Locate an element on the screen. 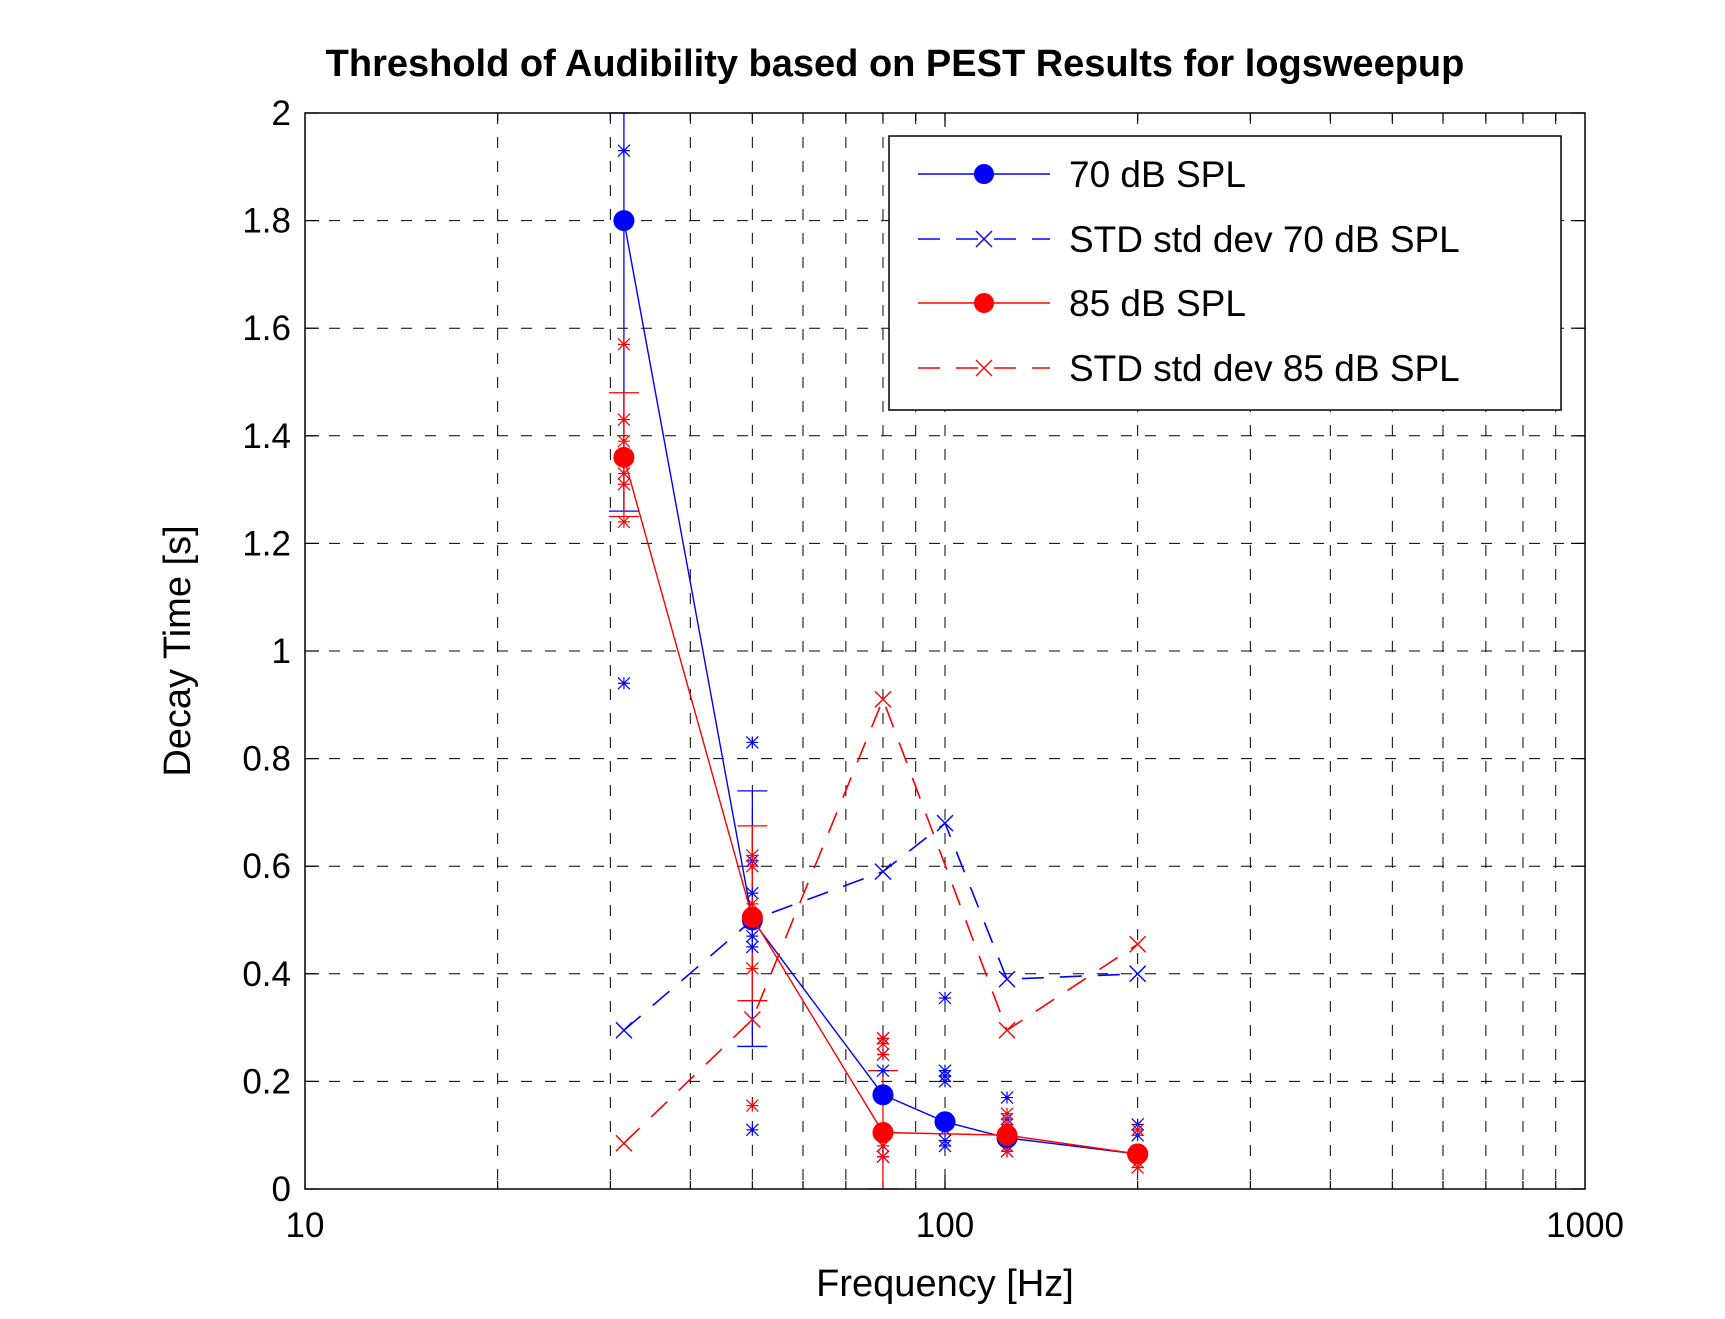  y-tick-label: 1.2 is located at coordinates (266, 543).